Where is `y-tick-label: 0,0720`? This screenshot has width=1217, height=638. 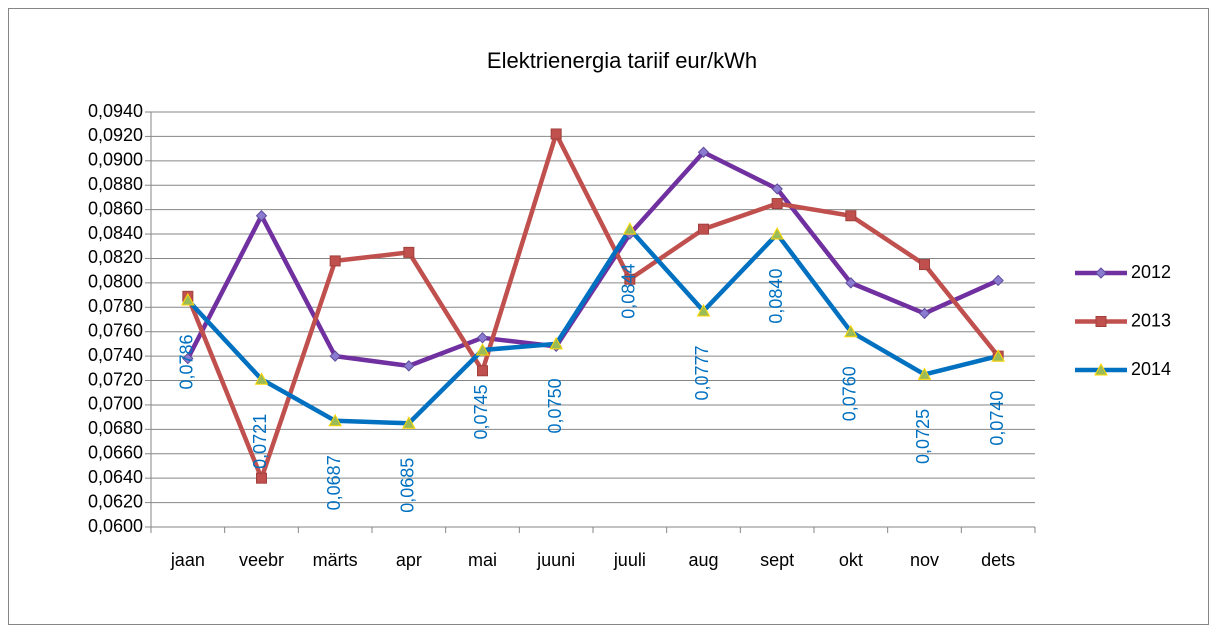 y-tick-label: 0,0720 is located at coordinates (115, 379).